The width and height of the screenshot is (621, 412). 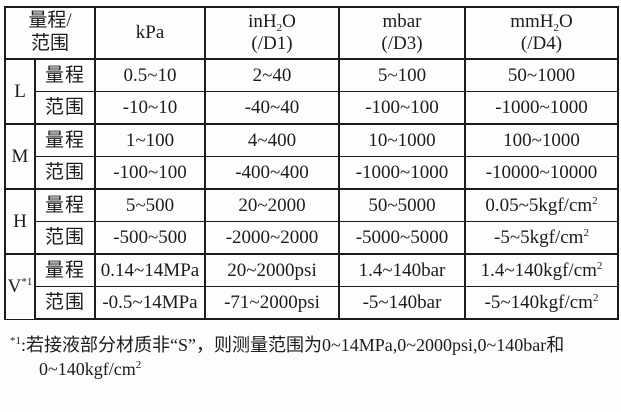 I want to click on value-cell: -0.5~14MPa, so click(x=150, y=303).